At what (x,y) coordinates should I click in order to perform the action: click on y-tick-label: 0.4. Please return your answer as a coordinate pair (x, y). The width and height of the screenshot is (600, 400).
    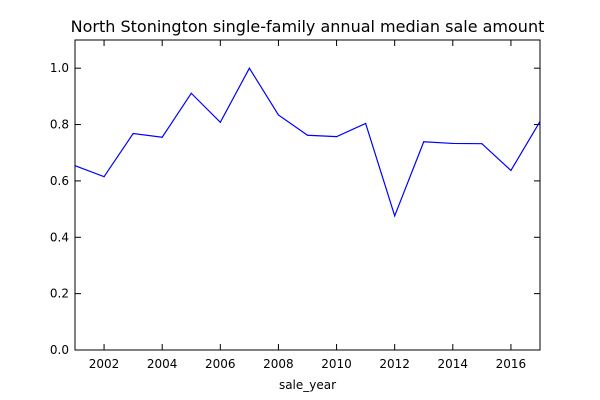
    Looking at the image, I should click on (59, 237).